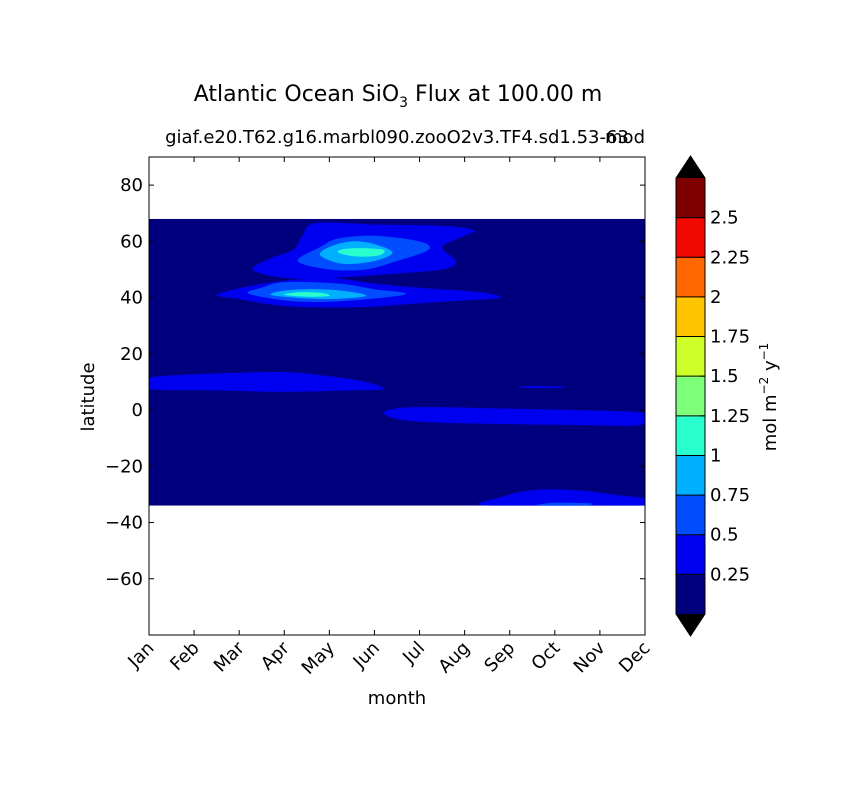 This screenshot has width=863, height=788. I want to click on chart-title-prefix: Atlantic Ocean SiO, so click(296, 94).